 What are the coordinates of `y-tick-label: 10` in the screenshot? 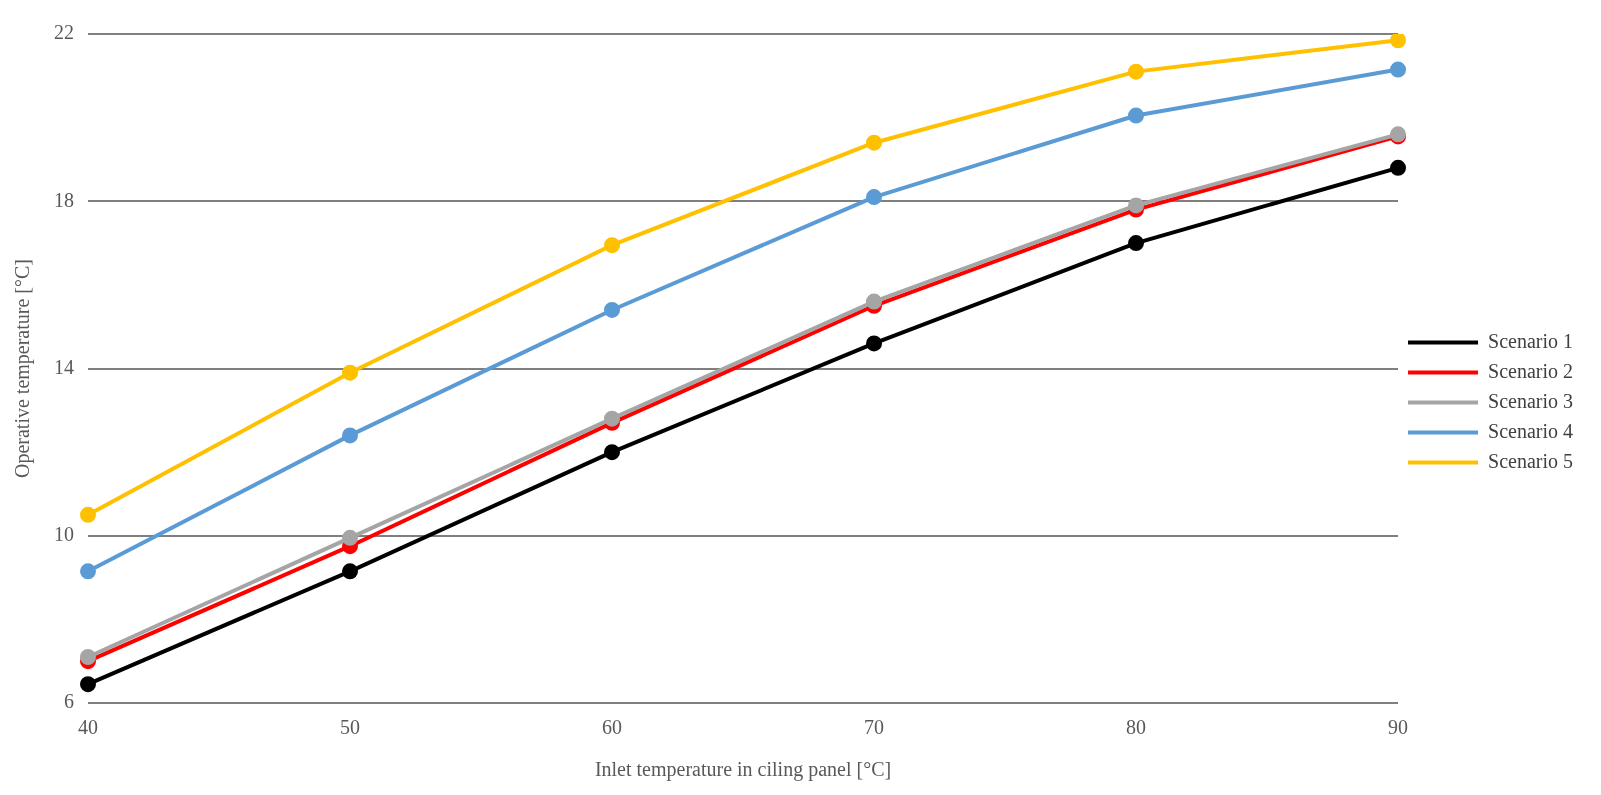 It's located at (64, 534).